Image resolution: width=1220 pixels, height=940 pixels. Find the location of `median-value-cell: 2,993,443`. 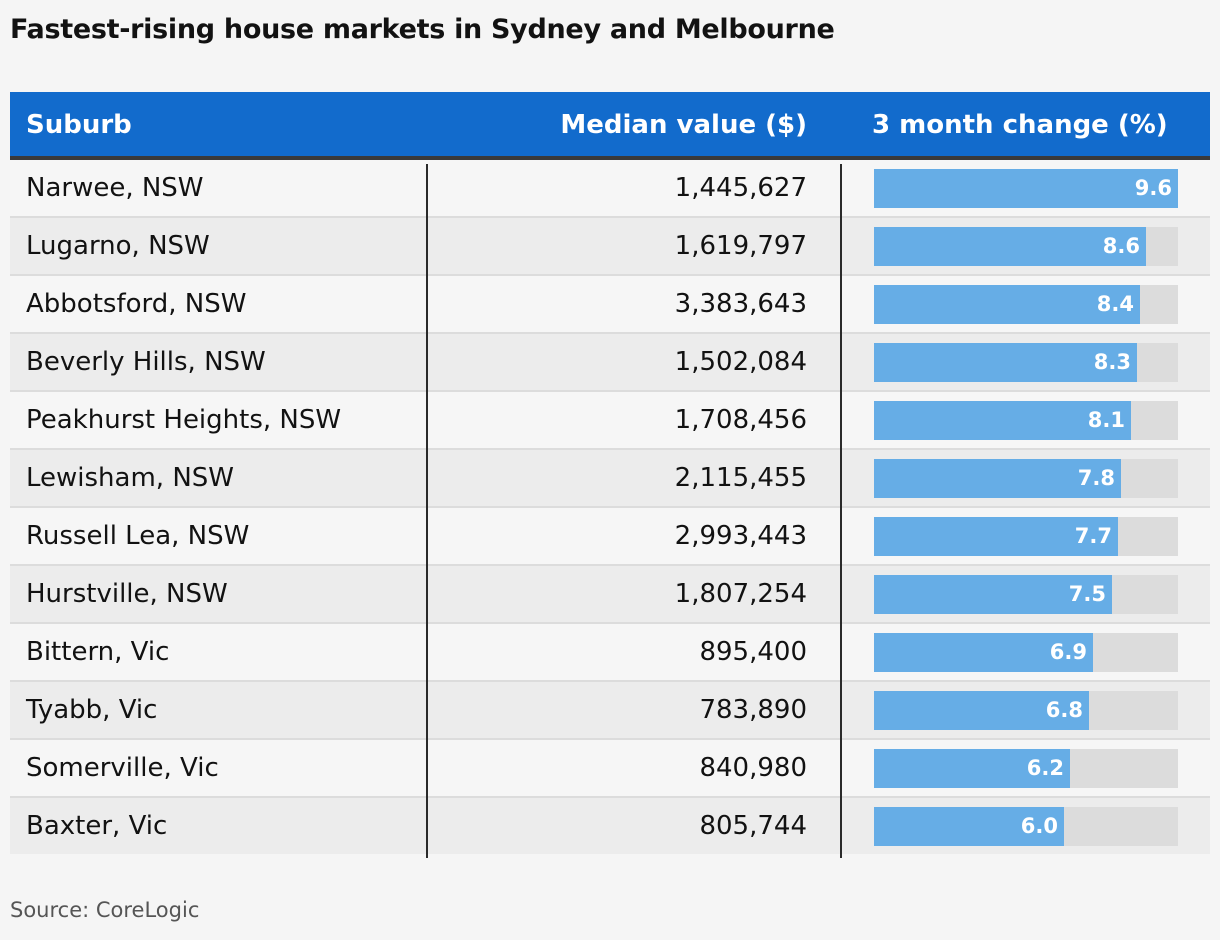

median-value-cell: 2,993,443 is located at coordinates (740, 536).